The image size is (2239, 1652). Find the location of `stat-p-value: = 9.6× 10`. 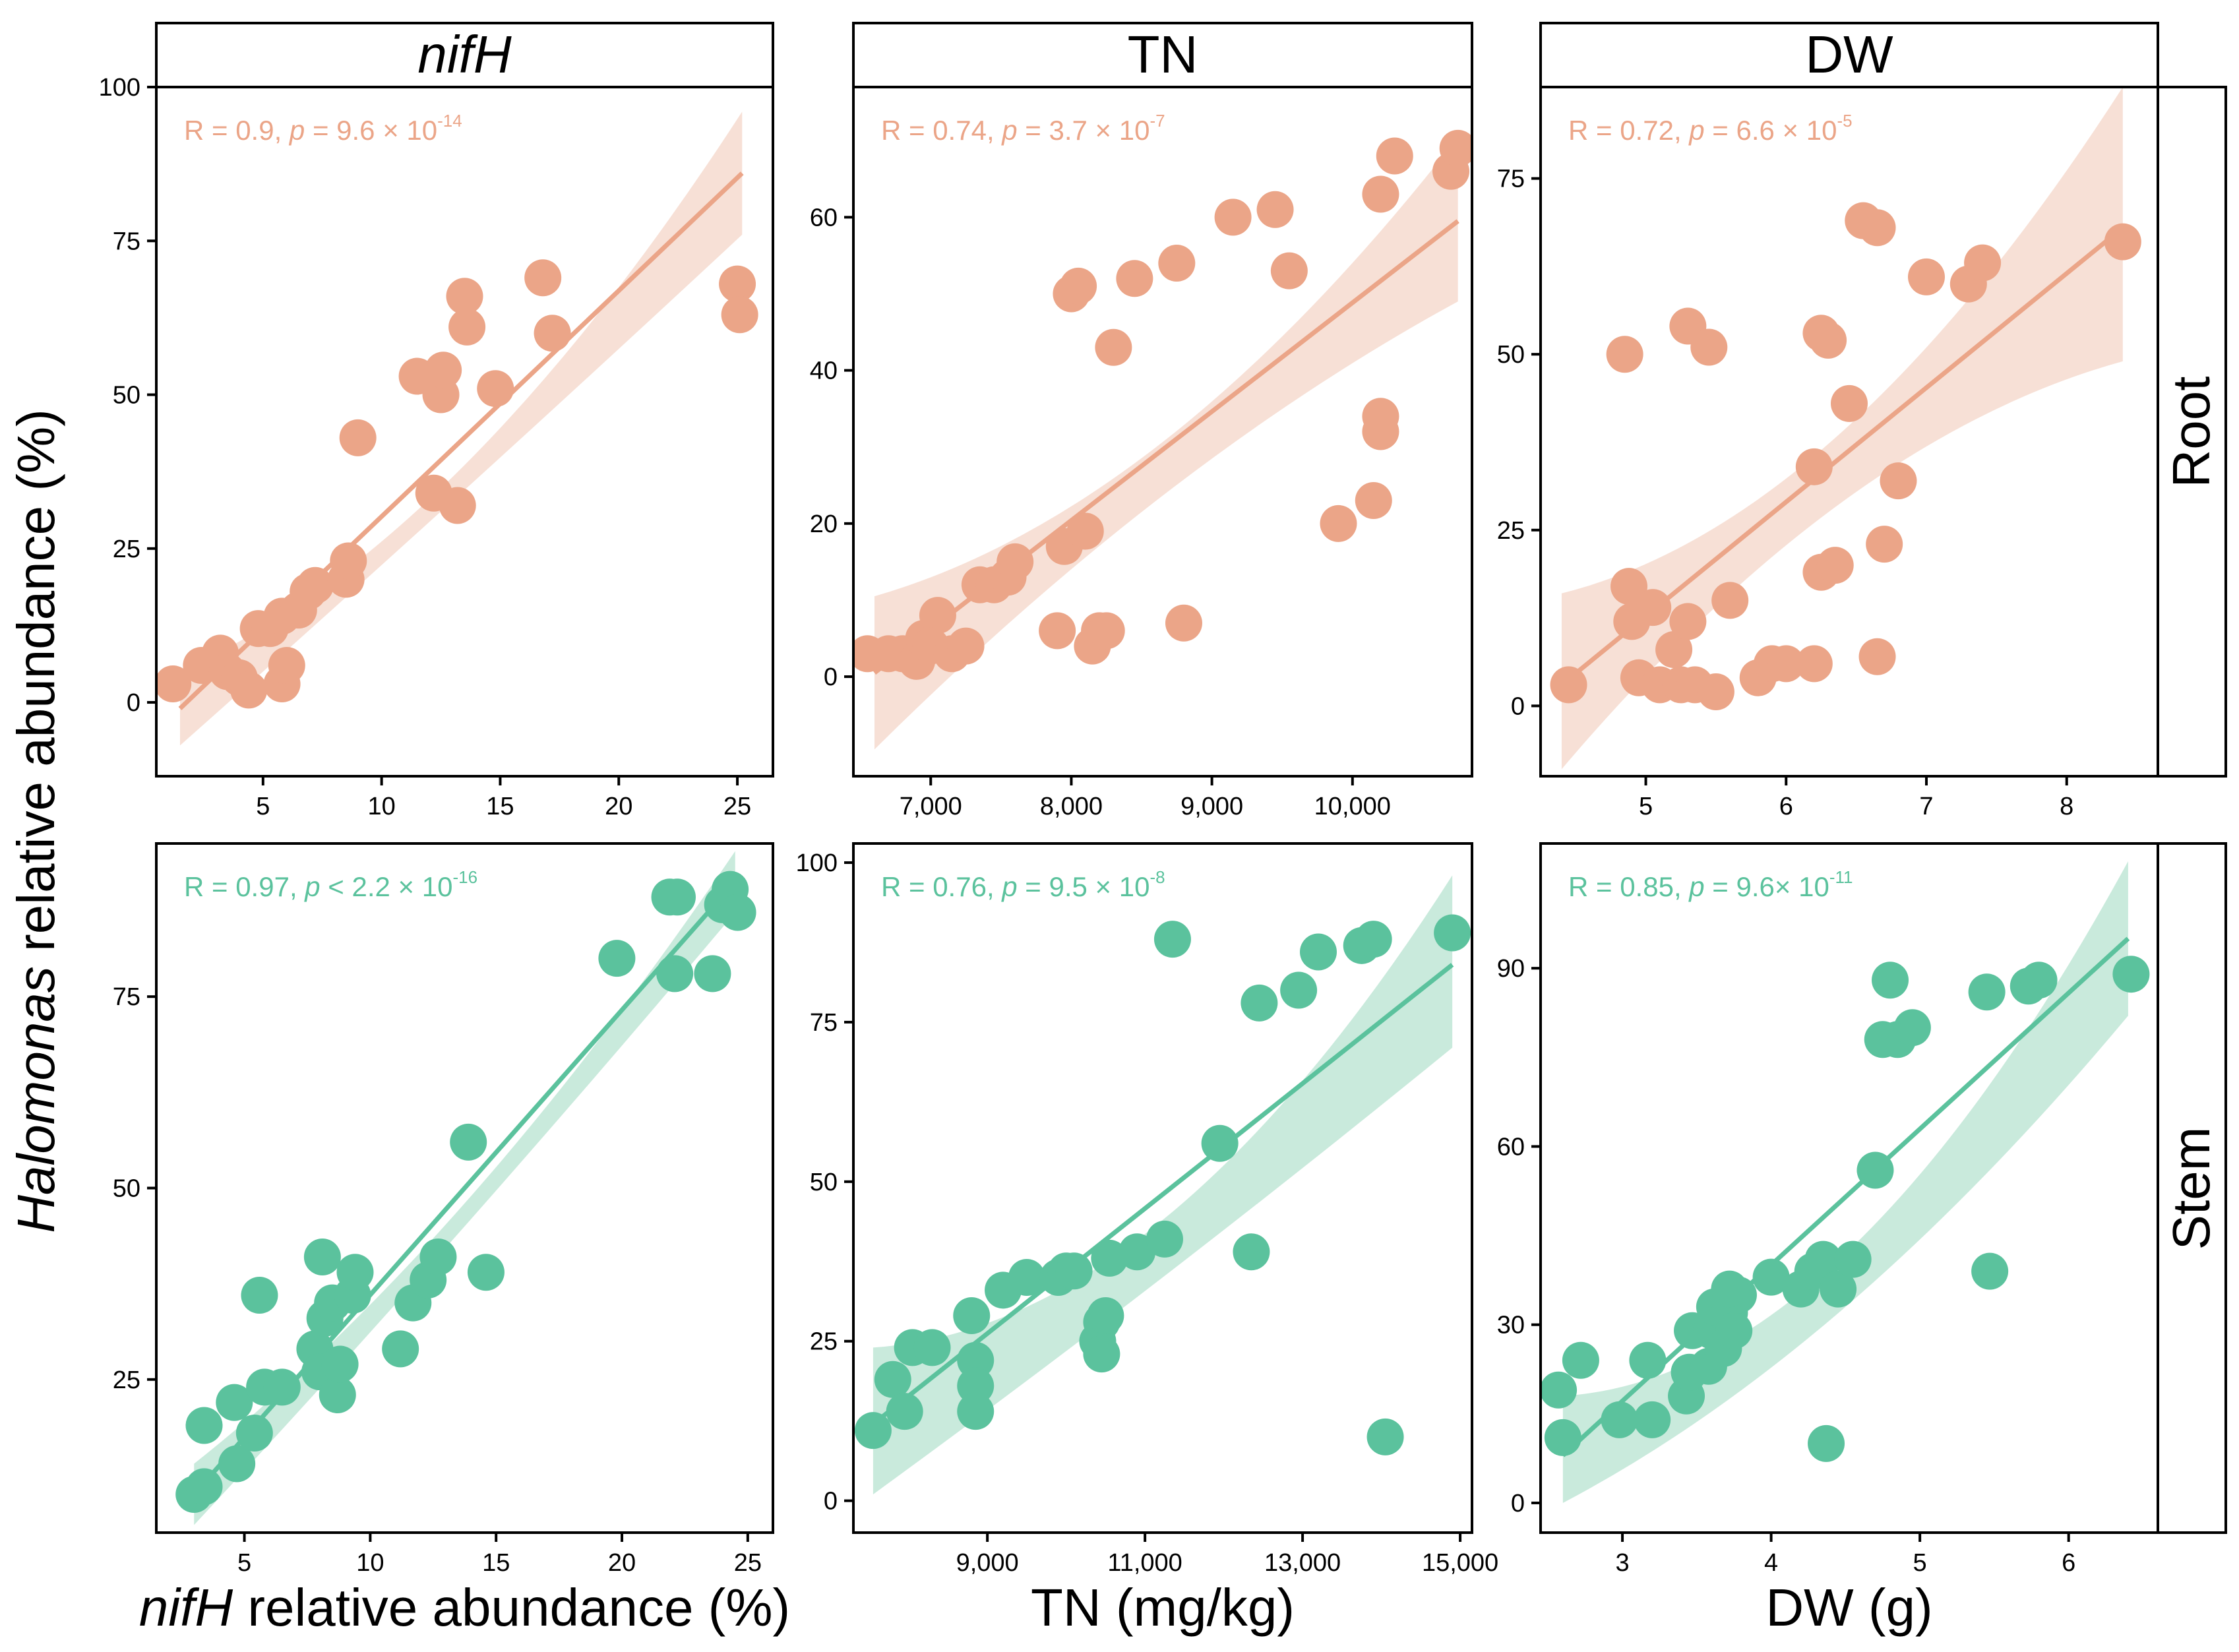

stat-p-value: = 9.6× 10 is located at coordinates (1767, 886).